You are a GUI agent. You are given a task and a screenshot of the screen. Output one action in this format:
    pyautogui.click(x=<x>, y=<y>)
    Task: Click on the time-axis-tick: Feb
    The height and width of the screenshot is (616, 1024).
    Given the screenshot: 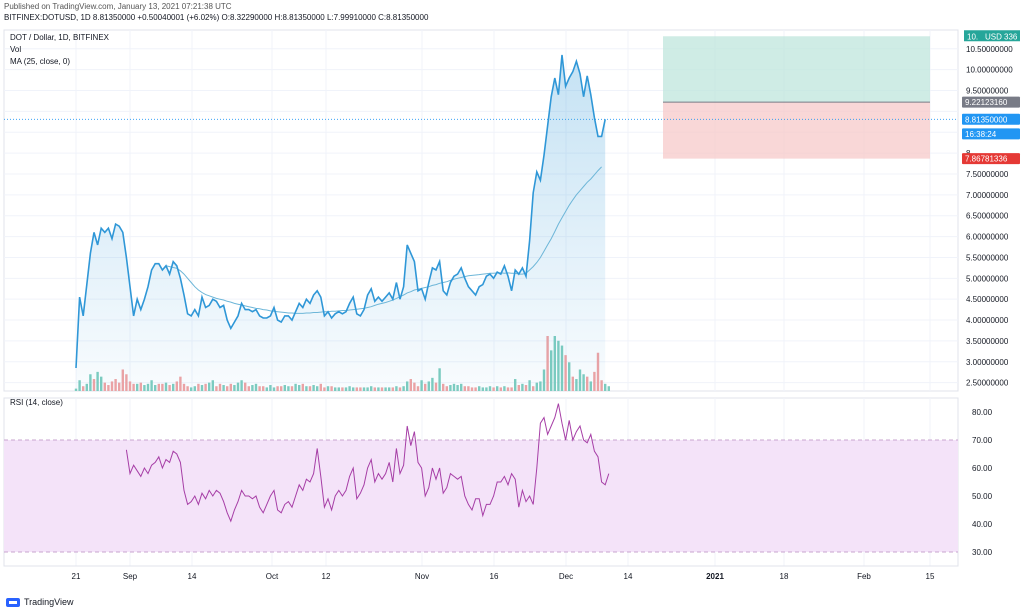 What is the action you would take?
    pyautogui.click(x=864, y=576)
    